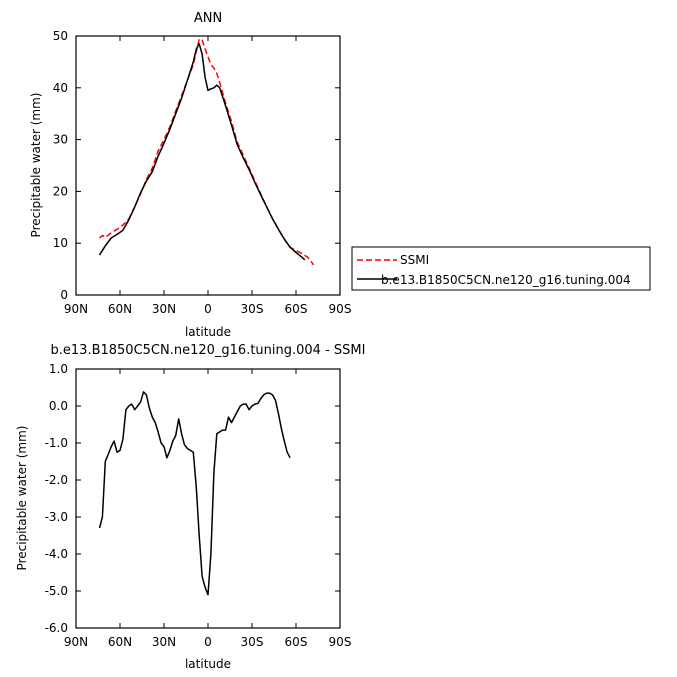 The width and height of the screenshot is (677, 677). Describe the element at coordinates (60, 140) in the screenshot. I see `y-tick-label: 30` at that location.